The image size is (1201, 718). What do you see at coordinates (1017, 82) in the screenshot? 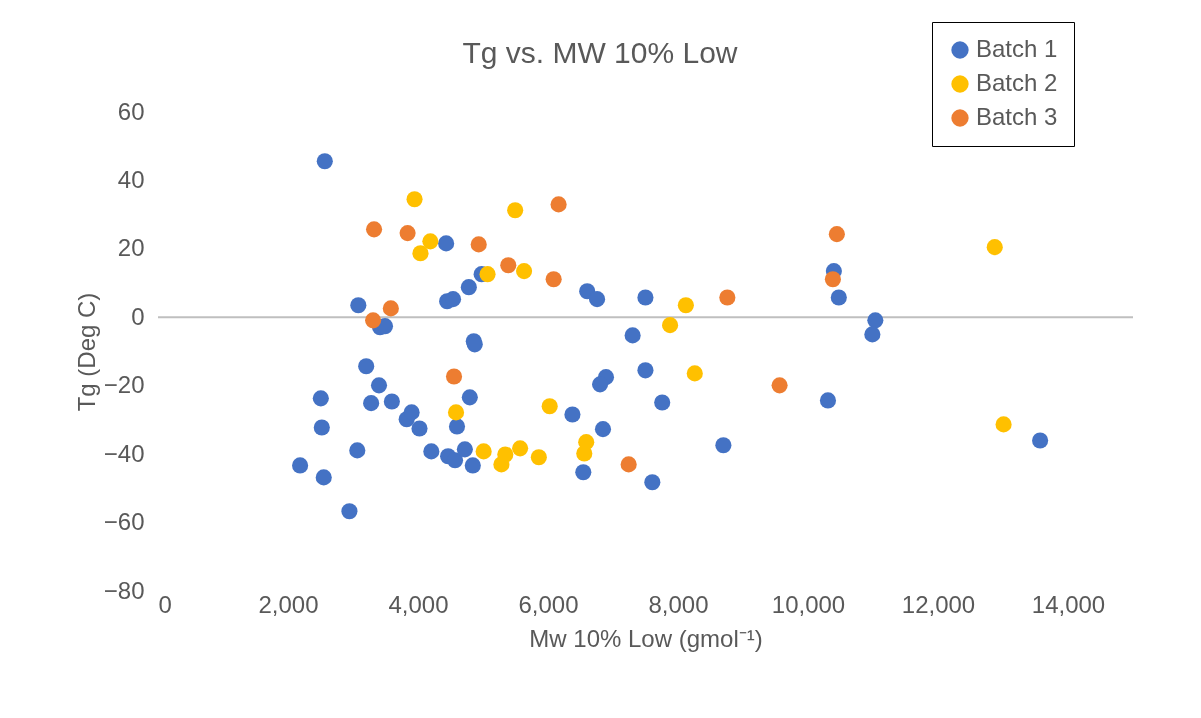
I see `legend-label: Batch 2` at bounding box center [1017, 82].